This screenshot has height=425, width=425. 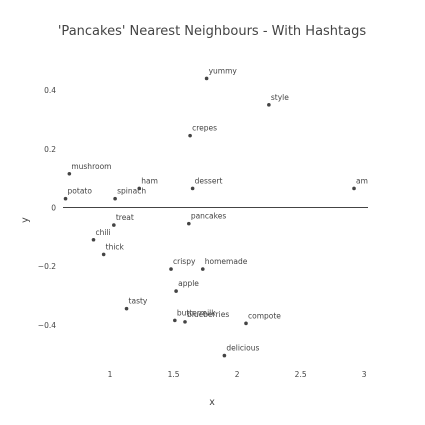 What do you see at coordinates (176, 291) in the screenshot?
I see `data-point-apple` at bounding box center [176, 291].